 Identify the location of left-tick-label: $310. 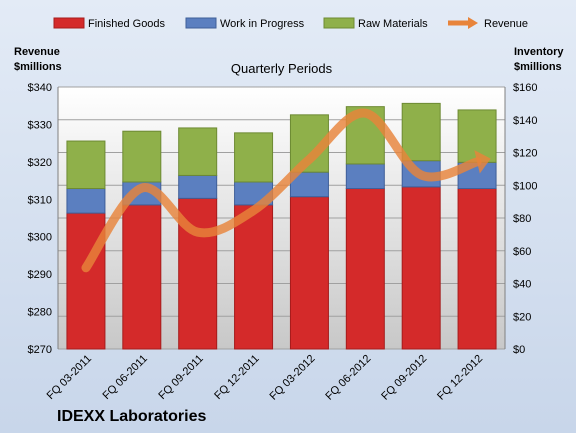
(40, 200).